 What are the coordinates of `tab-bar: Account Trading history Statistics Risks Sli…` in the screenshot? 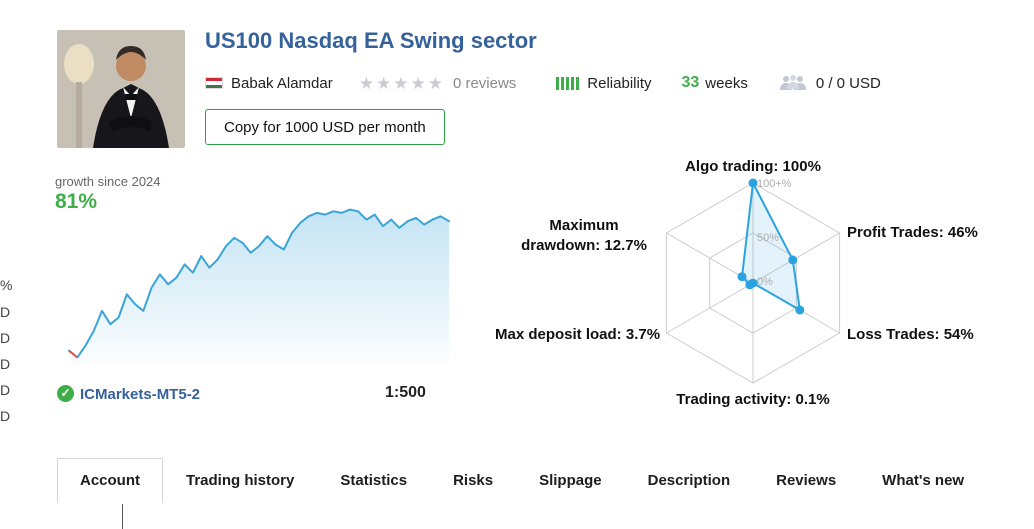 It's located at (522, 480).